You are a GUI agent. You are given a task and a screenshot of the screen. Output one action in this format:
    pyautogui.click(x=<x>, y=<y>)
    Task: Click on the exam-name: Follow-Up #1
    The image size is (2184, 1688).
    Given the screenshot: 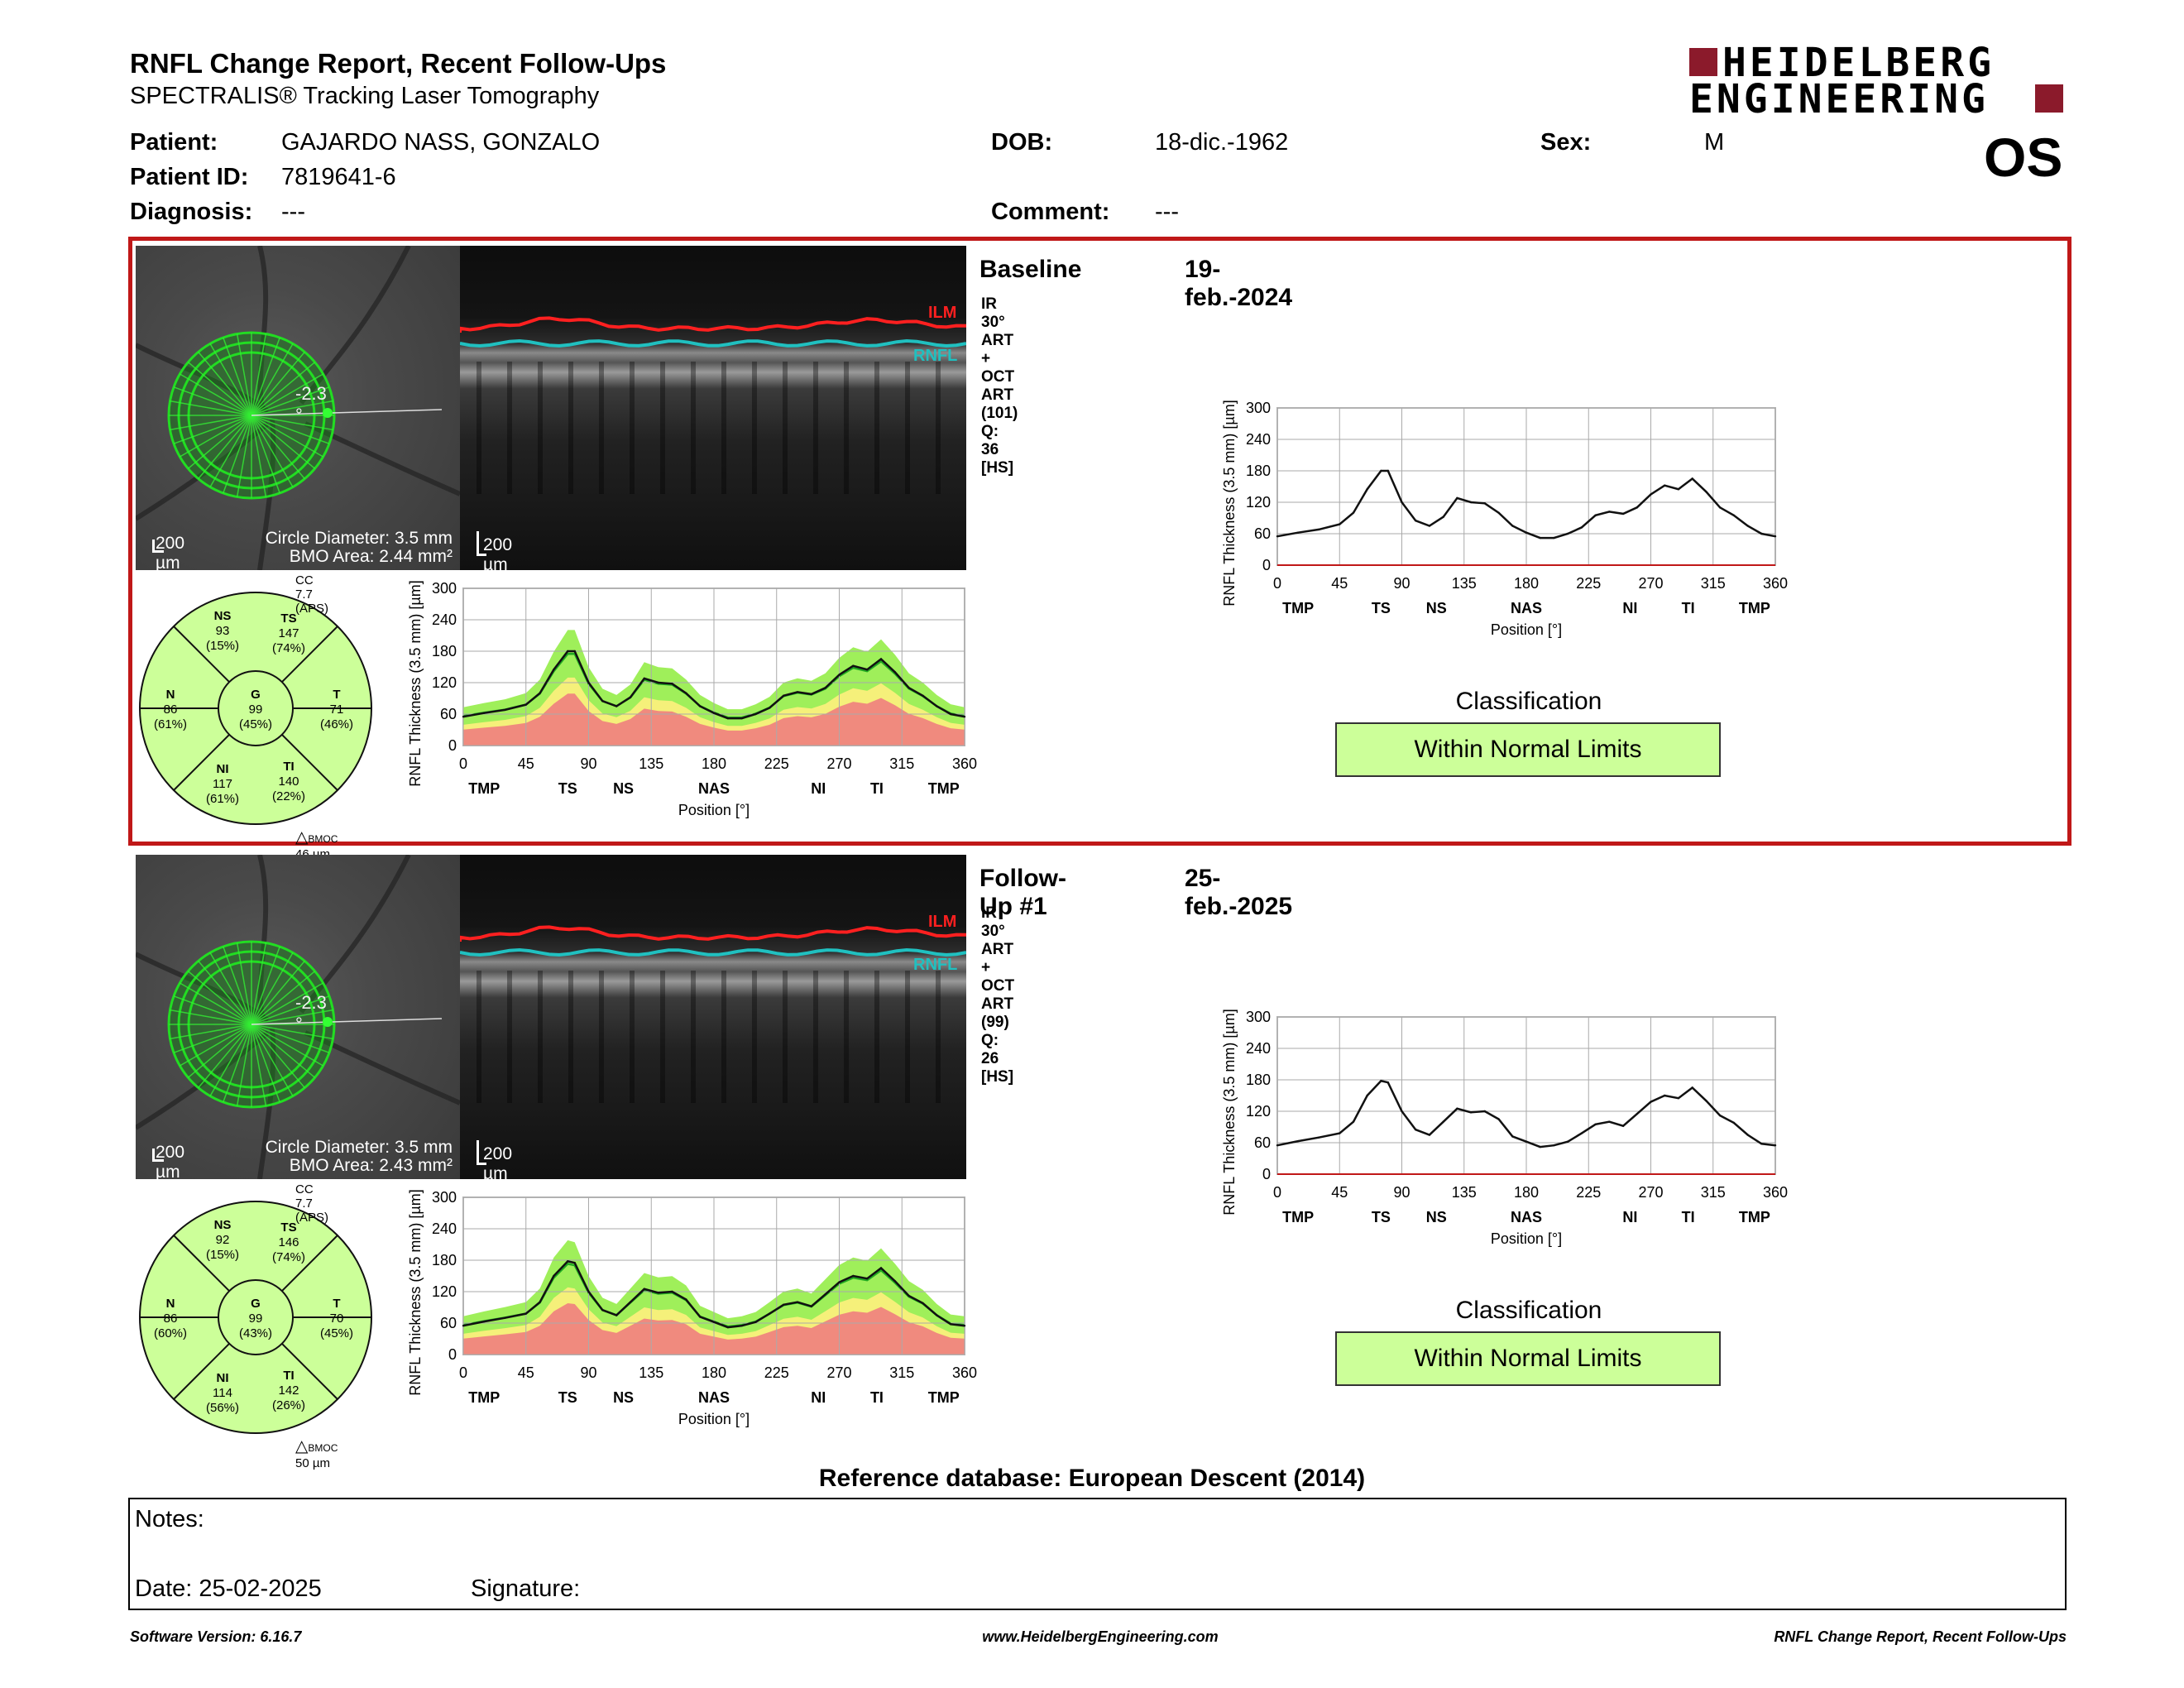 What is the action you would take?
    pyautogui.click(x=1022, y=892)
    